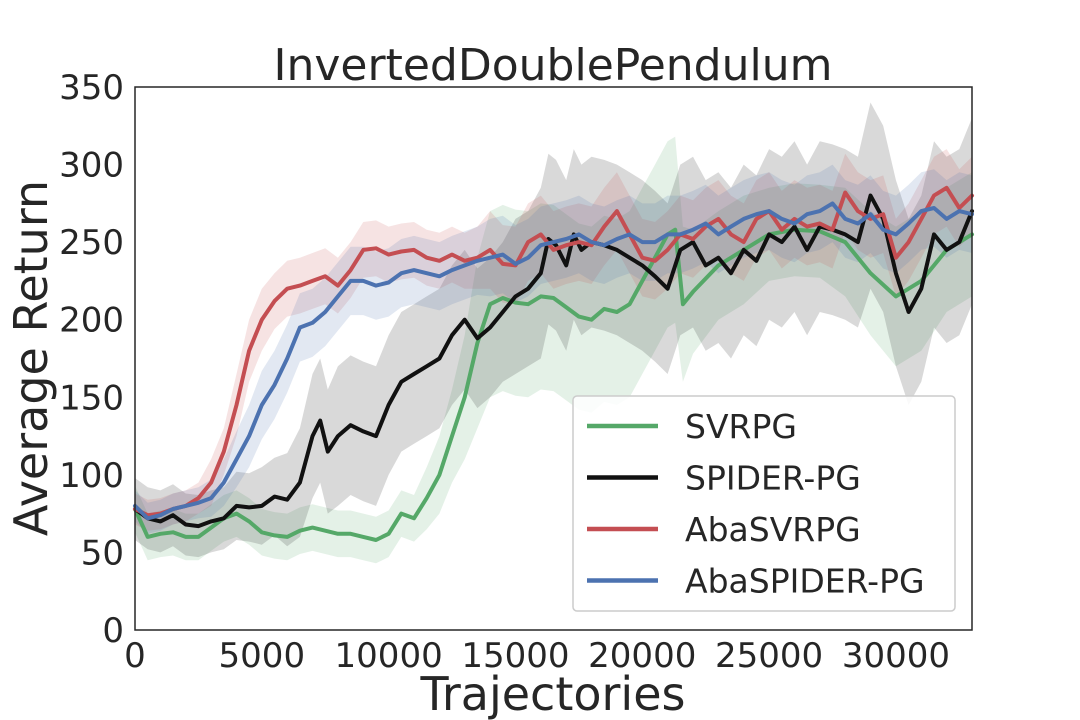 Image resolution: width=1080 pixels, height=720 pixels. What do you see at coordinates (741, 426) in the screenshot?
I see `legend-label-svrpg: SVRPG` at bounding box center [741, 426].